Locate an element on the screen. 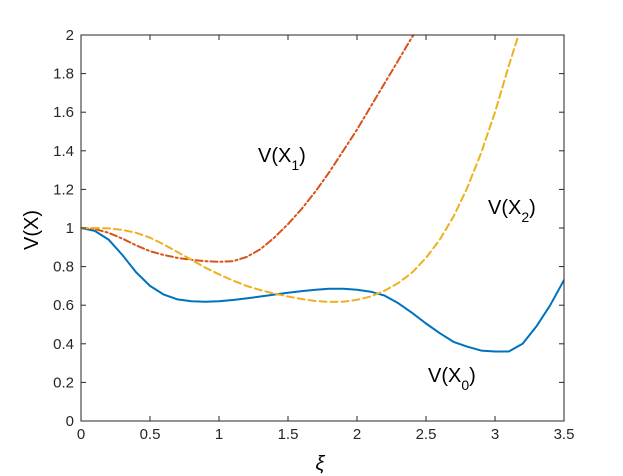 The height and width of the screenshot is (476, 623). y-tick-label: 1.8 is located at coordinates (63, 74).